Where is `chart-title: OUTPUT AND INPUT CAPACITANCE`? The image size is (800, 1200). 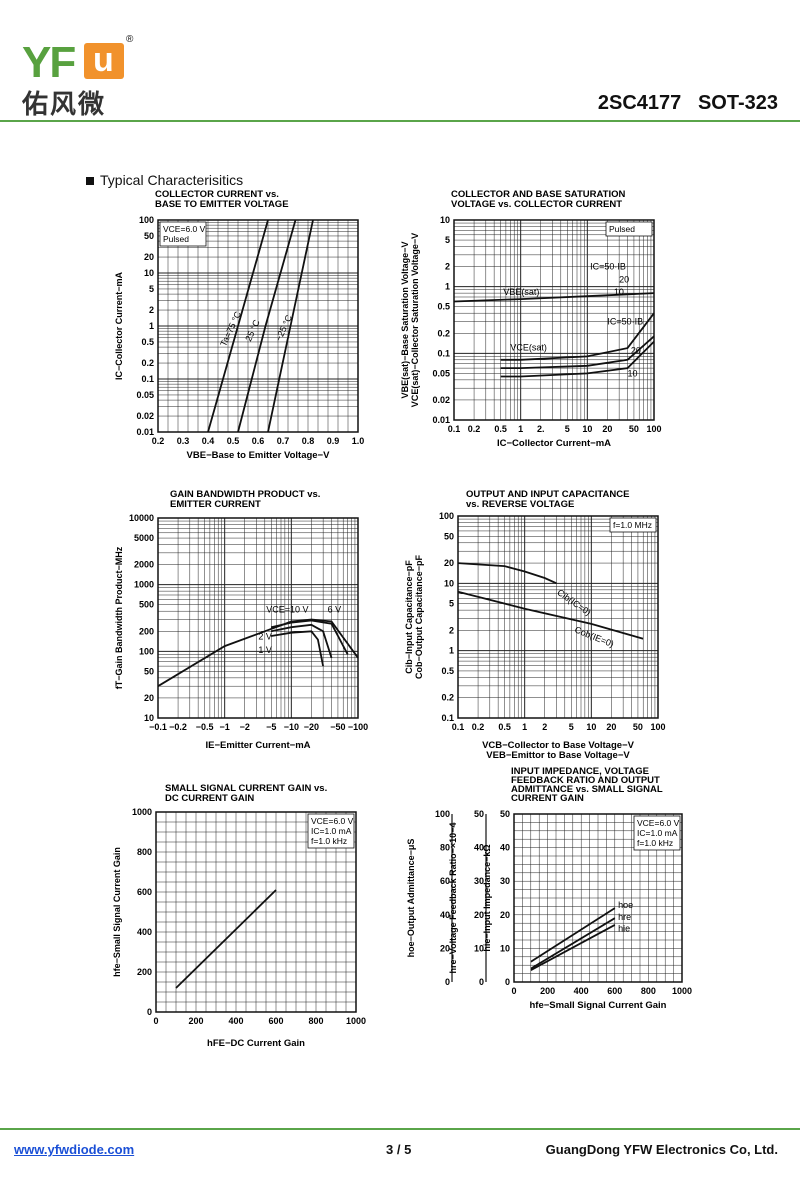
chart-title: OUTPUT AND INPUT CAPACITANCE is located at coordinates (547, 494).